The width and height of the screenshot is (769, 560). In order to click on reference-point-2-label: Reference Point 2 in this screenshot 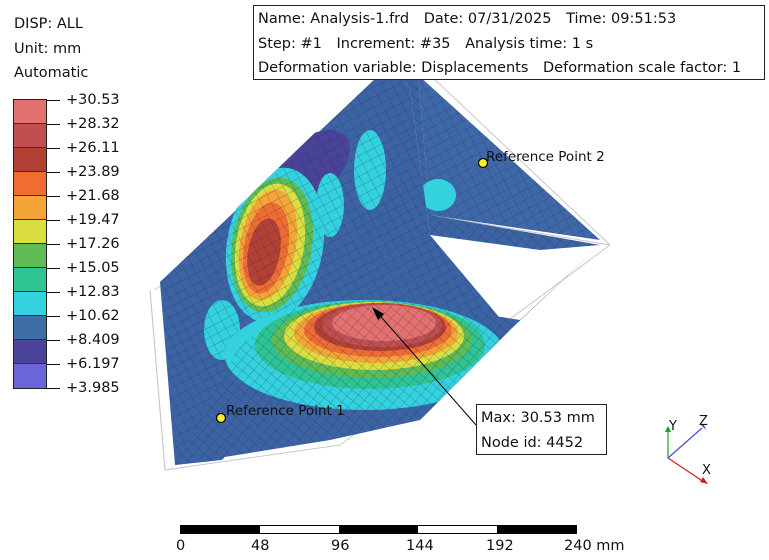, I will do `click(545, 157)`.